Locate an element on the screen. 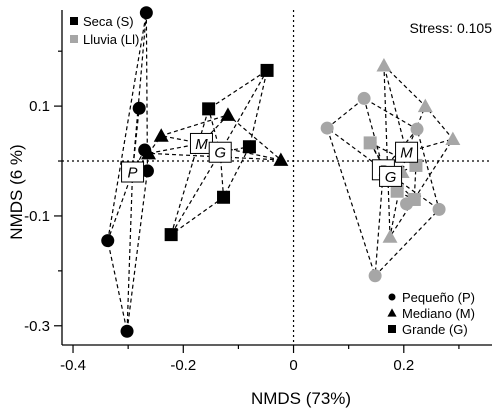 The image size is (492, 408). x-tick-label: -0.4 is located at coordinates (73, 365).